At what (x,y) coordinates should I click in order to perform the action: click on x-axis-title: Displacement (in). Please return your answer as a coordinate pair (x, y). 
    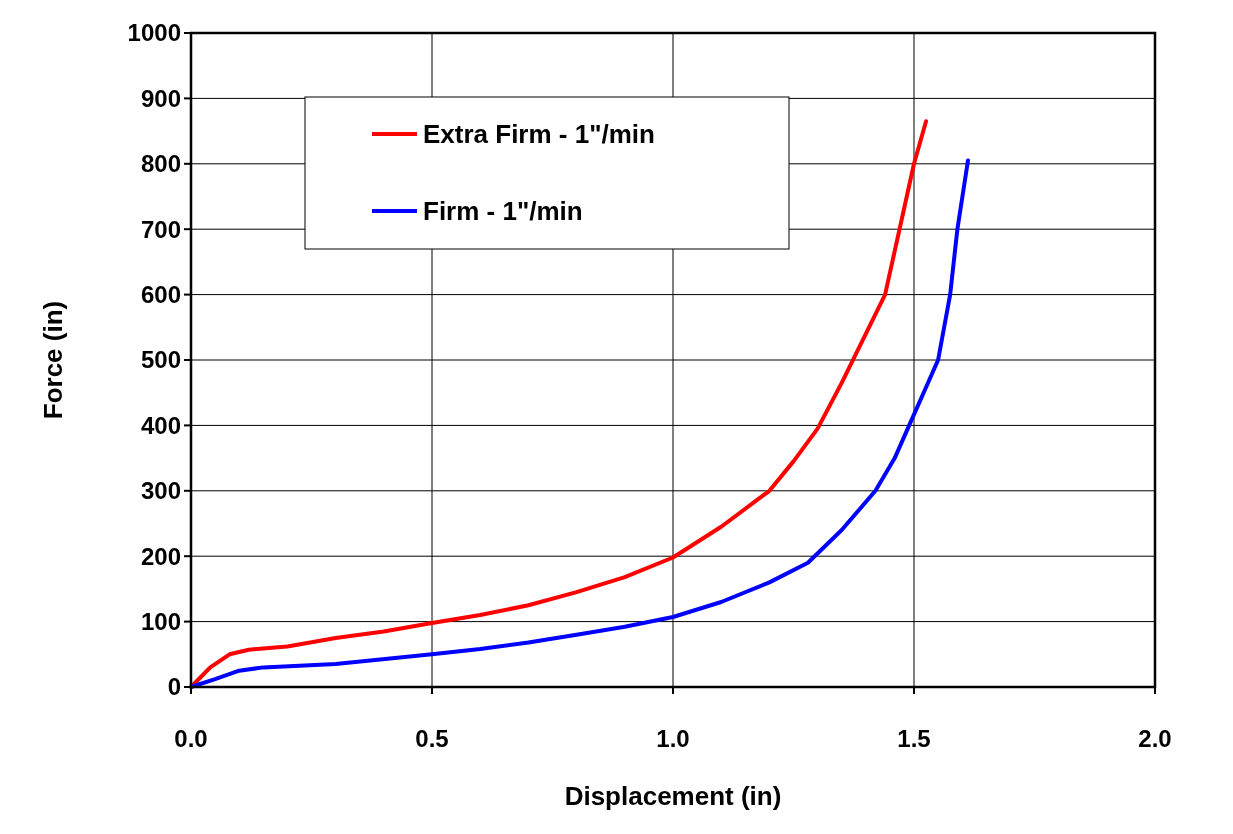
    Looking at the image, I should click on (673, 796).